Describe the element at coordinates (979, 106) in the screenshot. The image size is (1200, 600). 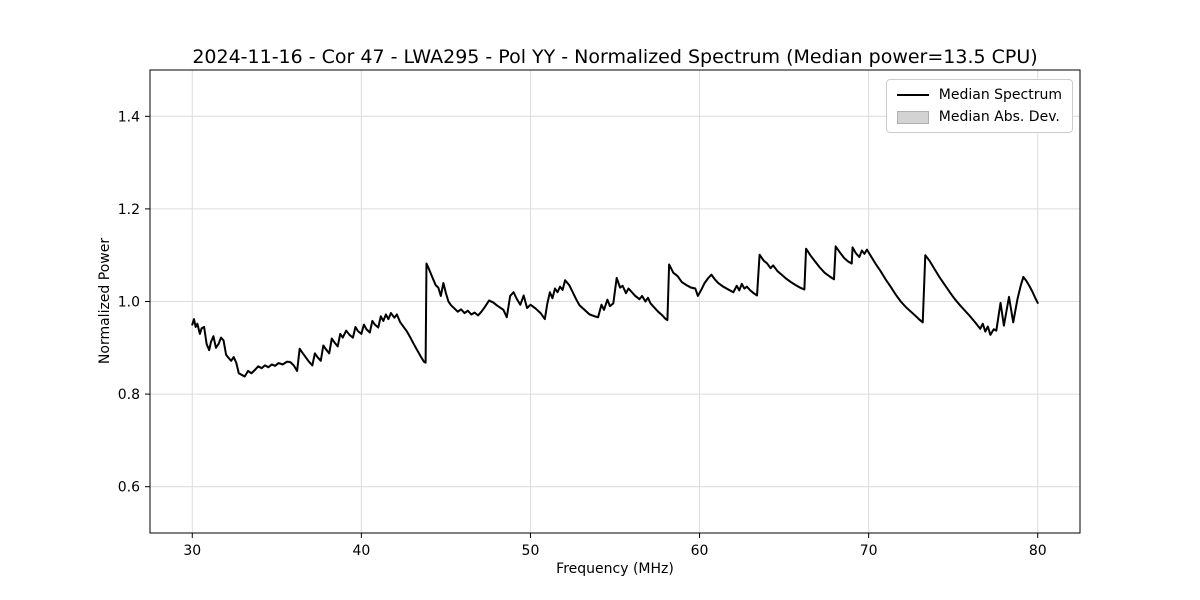
I see `legend: Median Spectrum Median Abs. Dev.` at that location.